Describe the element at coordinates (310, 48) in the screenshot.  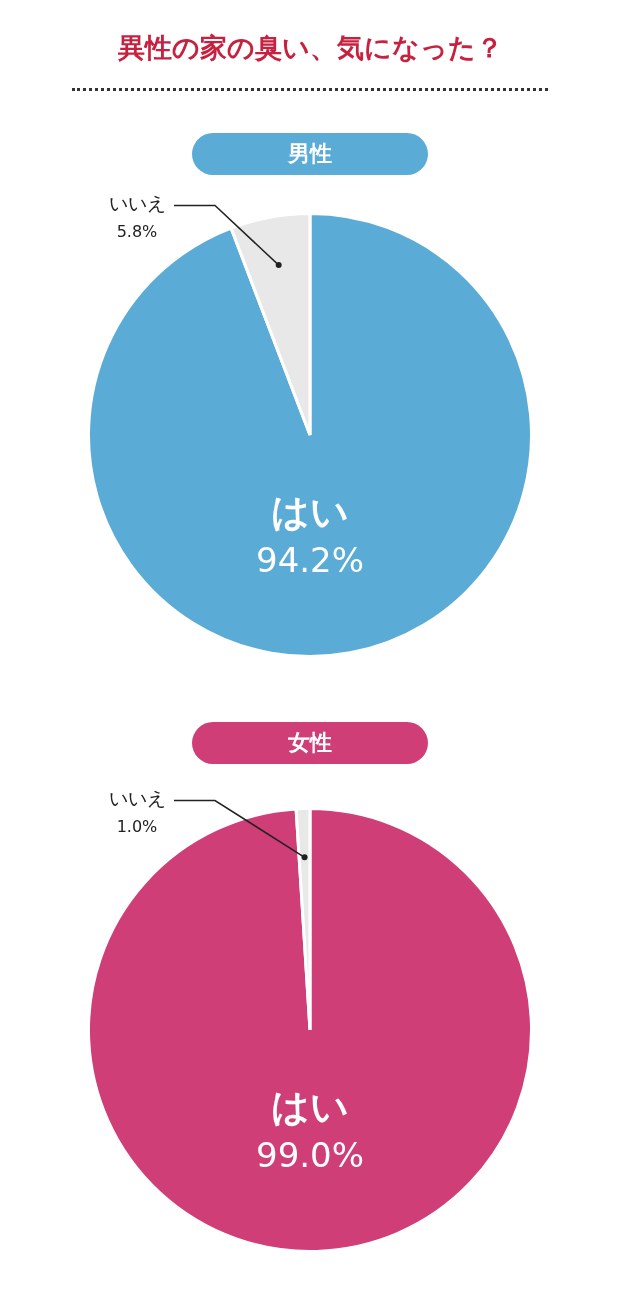
I see `chart-title: 異性の家の臭い、気になった？` at that location.